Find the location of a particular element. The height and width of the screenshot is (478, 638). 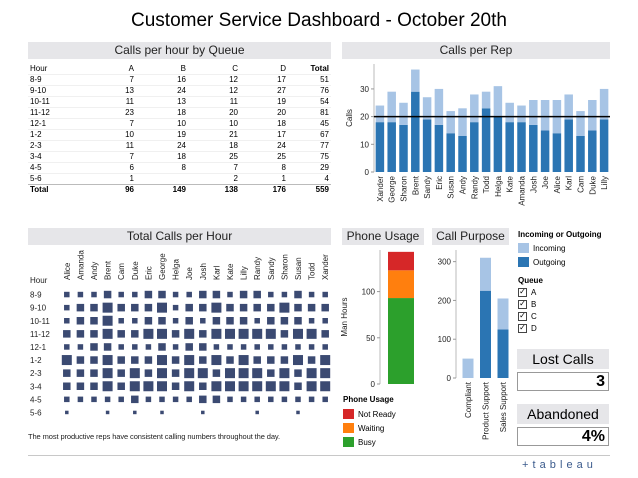

legend-item: Busy is located at coordinates (369, 442).